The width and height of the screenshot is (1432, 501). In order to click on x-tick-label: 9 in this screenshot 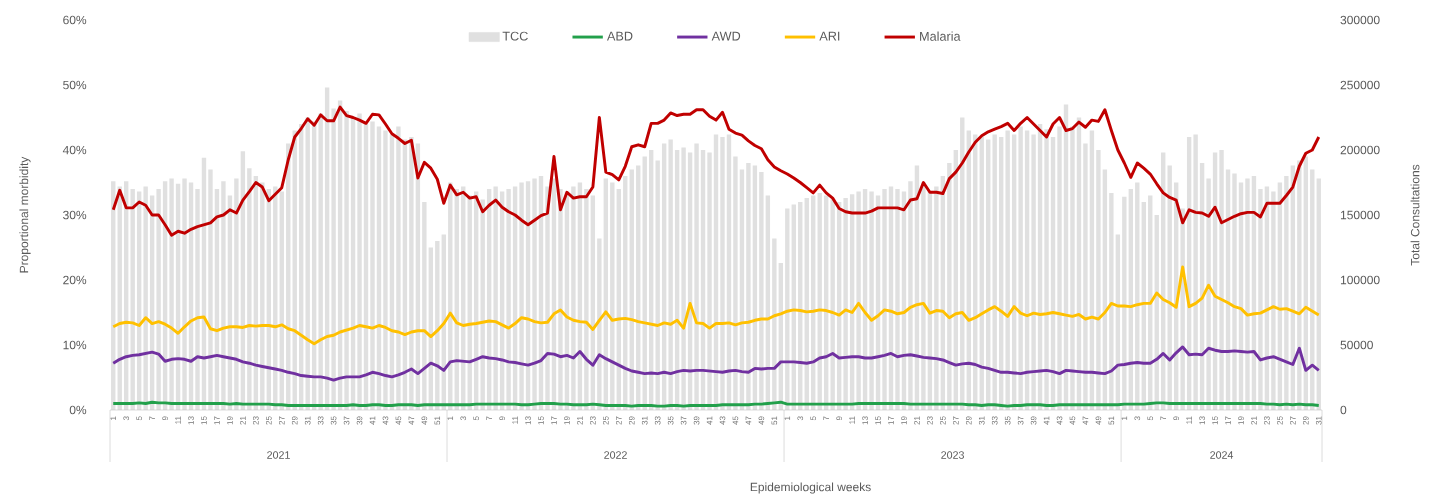, I will do `click(502, 418)`.